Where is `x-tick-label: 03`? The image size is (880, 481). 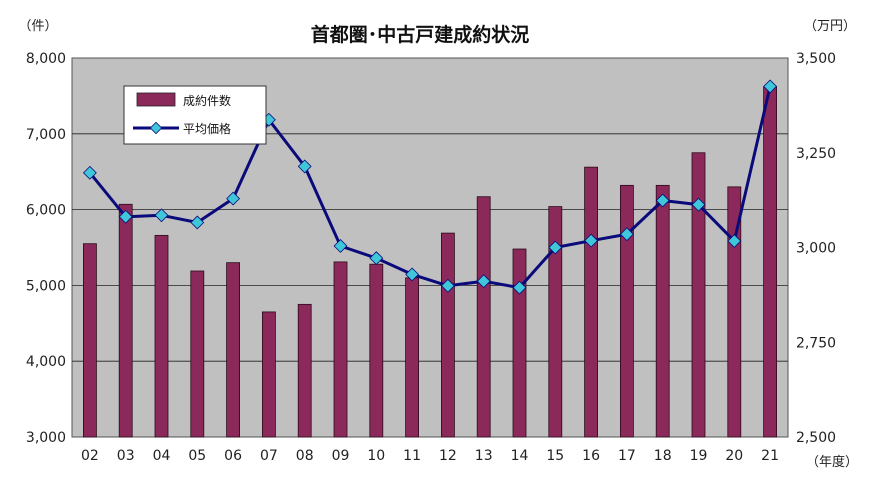
x-tick-label: 03 is located at coordinates (126, 456).